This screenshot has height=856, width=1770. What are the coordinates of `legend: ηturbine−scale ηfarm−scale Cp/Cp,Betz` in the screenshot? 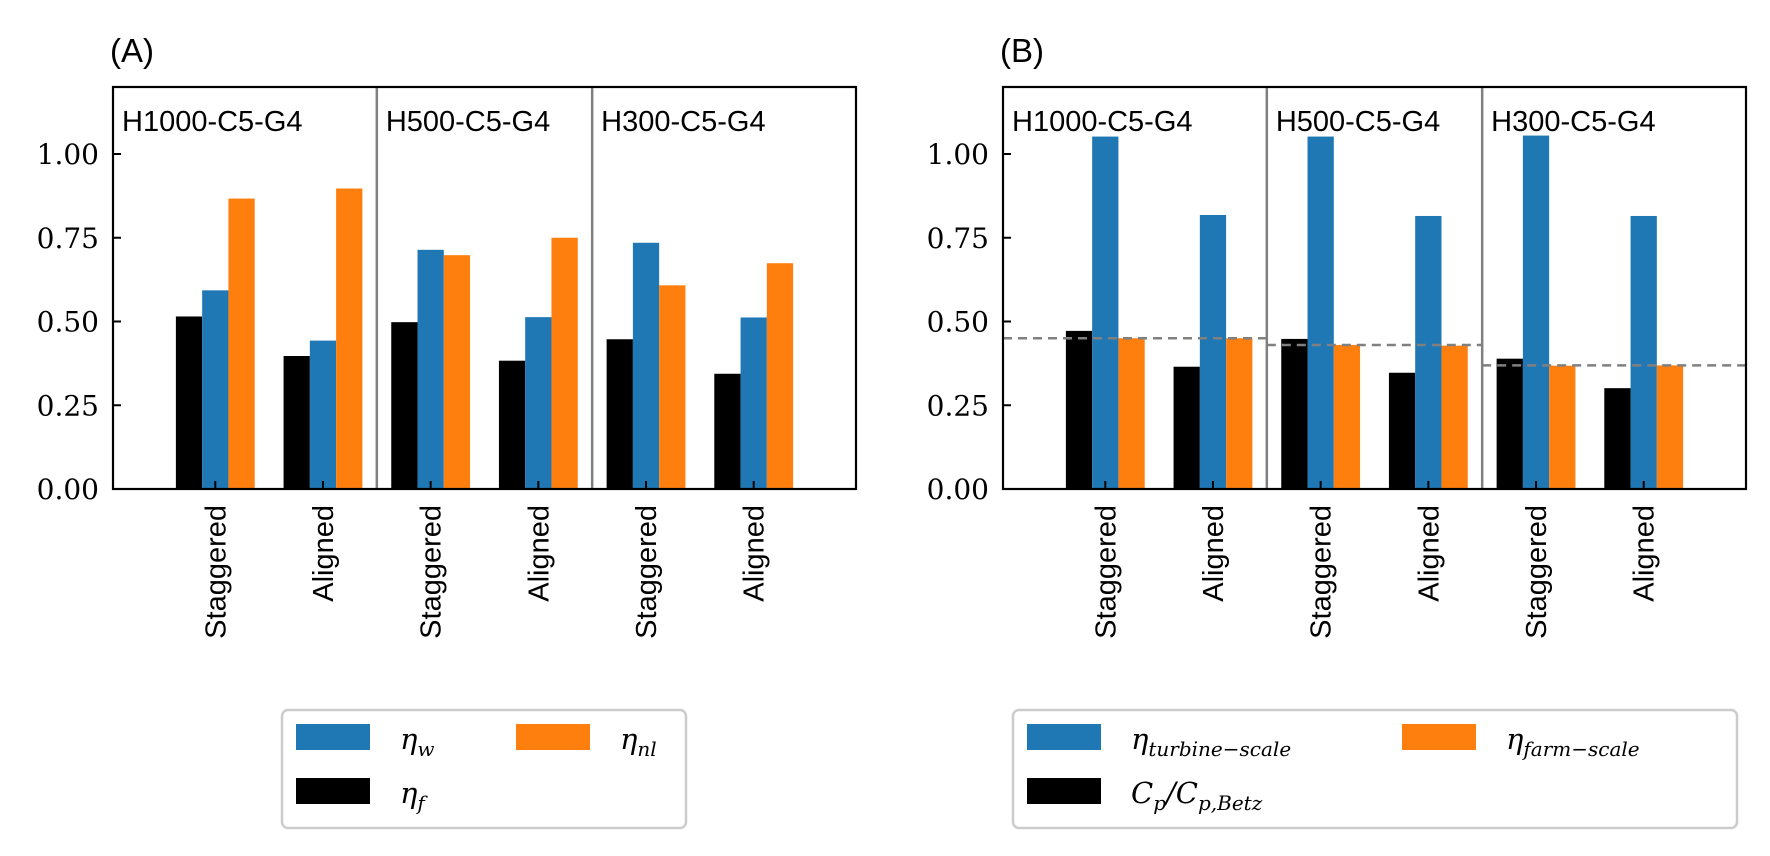 It's located at (1375, 769).